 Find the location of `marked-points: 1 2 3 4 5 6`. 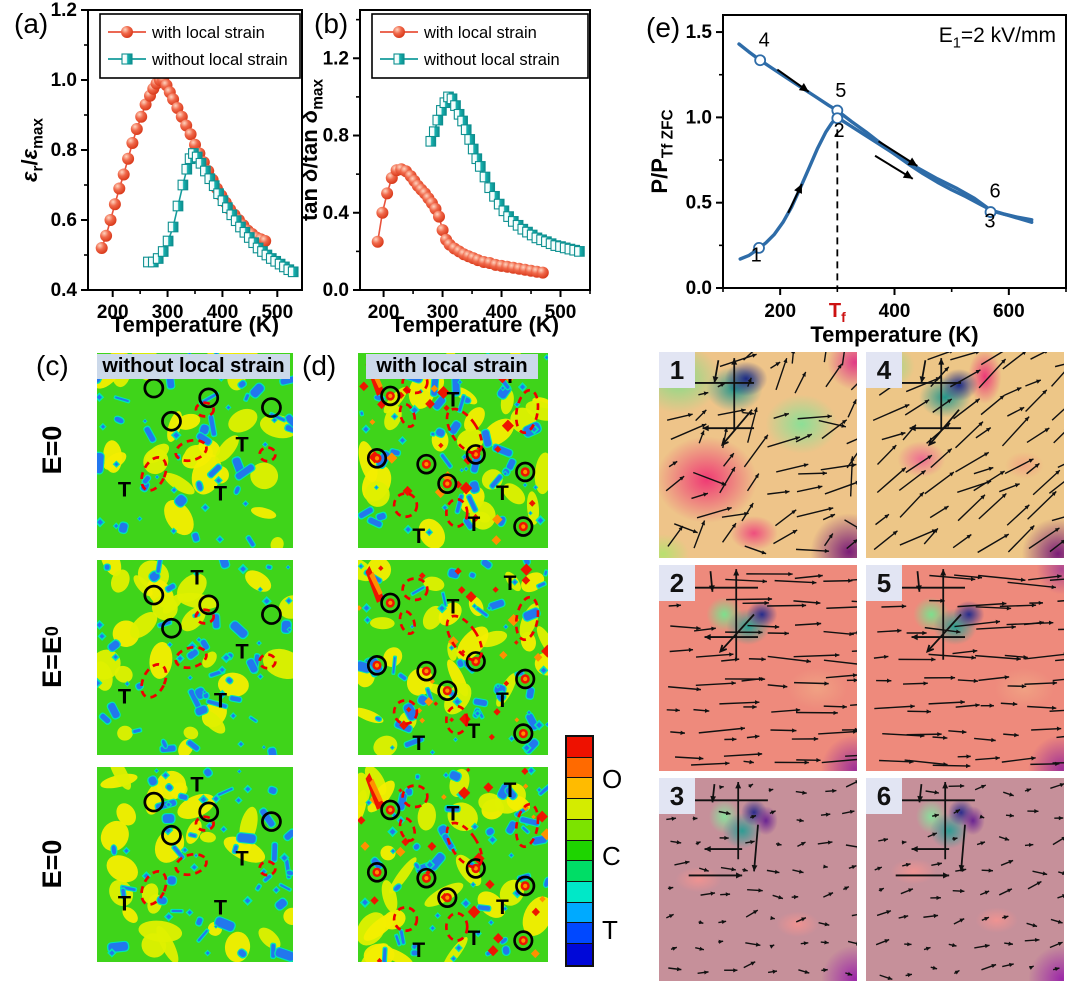

marked-points: 1 2 3 4 5 6 is located at coordinates (876, 148).